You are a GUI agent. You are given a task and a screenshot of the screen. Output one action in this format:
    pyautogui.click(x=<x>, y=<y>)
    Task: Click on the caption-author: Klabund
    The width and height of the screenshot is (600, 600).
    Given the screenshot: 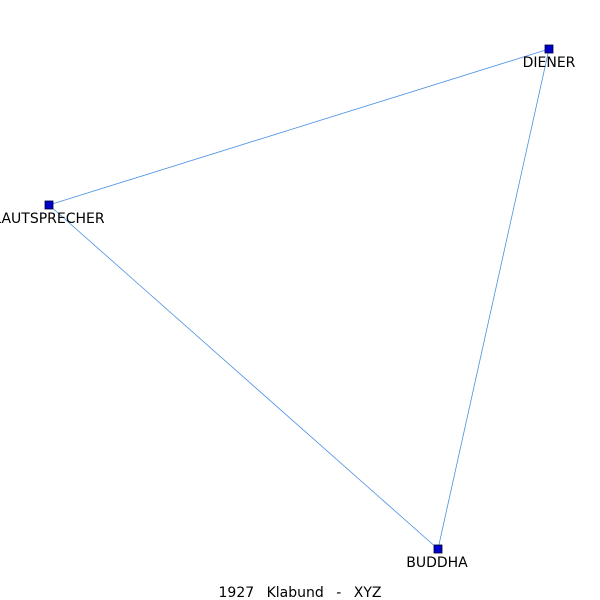 What is the action you would take?
    pyautogui.click(x=295, y=592)
    